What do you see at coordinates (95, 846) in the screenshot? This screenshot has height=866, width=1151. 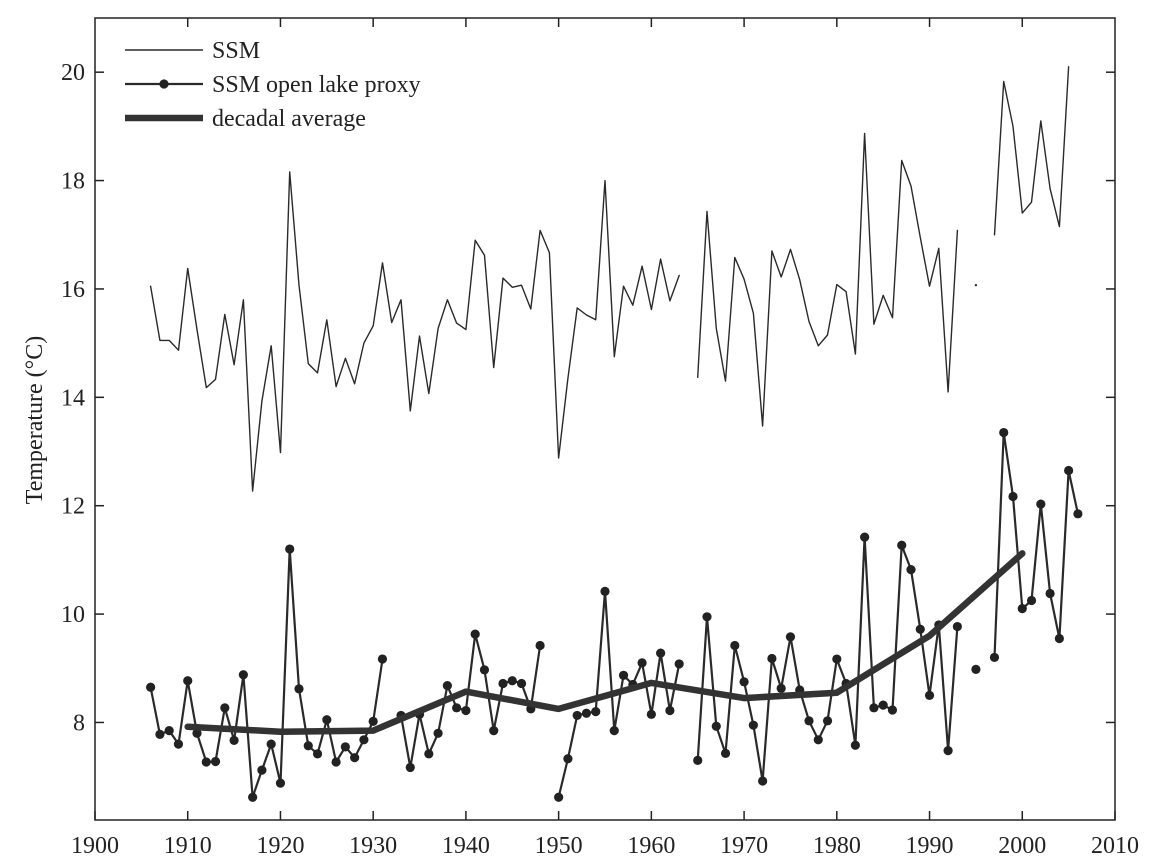 I see `x-tick-label: 1900` at bounding box center [95, 846].